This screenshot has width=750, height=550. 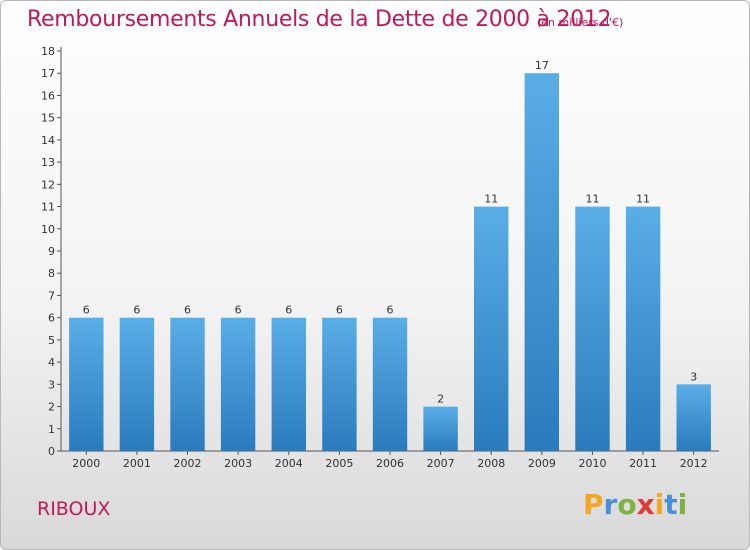 What do you see at coordinates (48, 73) in the screenshot?
I see `y-tick-label: 17` at bounding box center [48, 73].